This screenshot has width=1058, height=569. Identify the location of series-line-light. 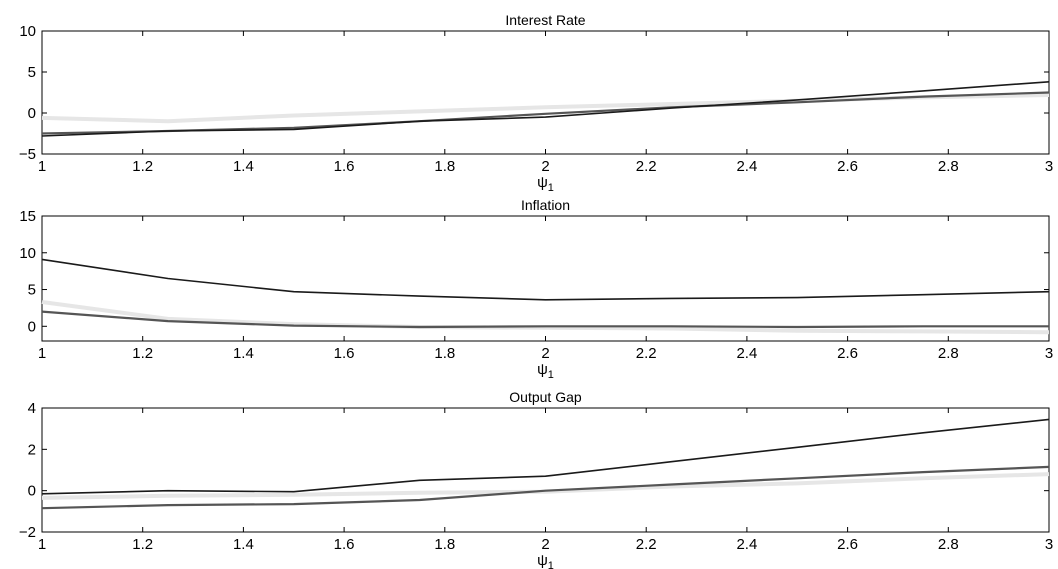
(545, 317).